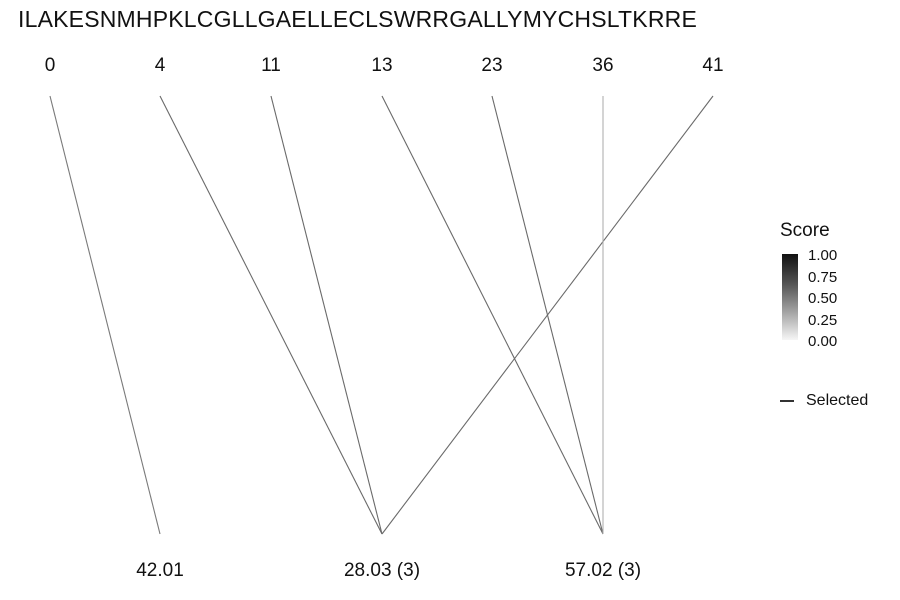 Image resolution: width=900 pixels, height=600 pixels. I want to click on legend-title: Score, so click(805, 230).